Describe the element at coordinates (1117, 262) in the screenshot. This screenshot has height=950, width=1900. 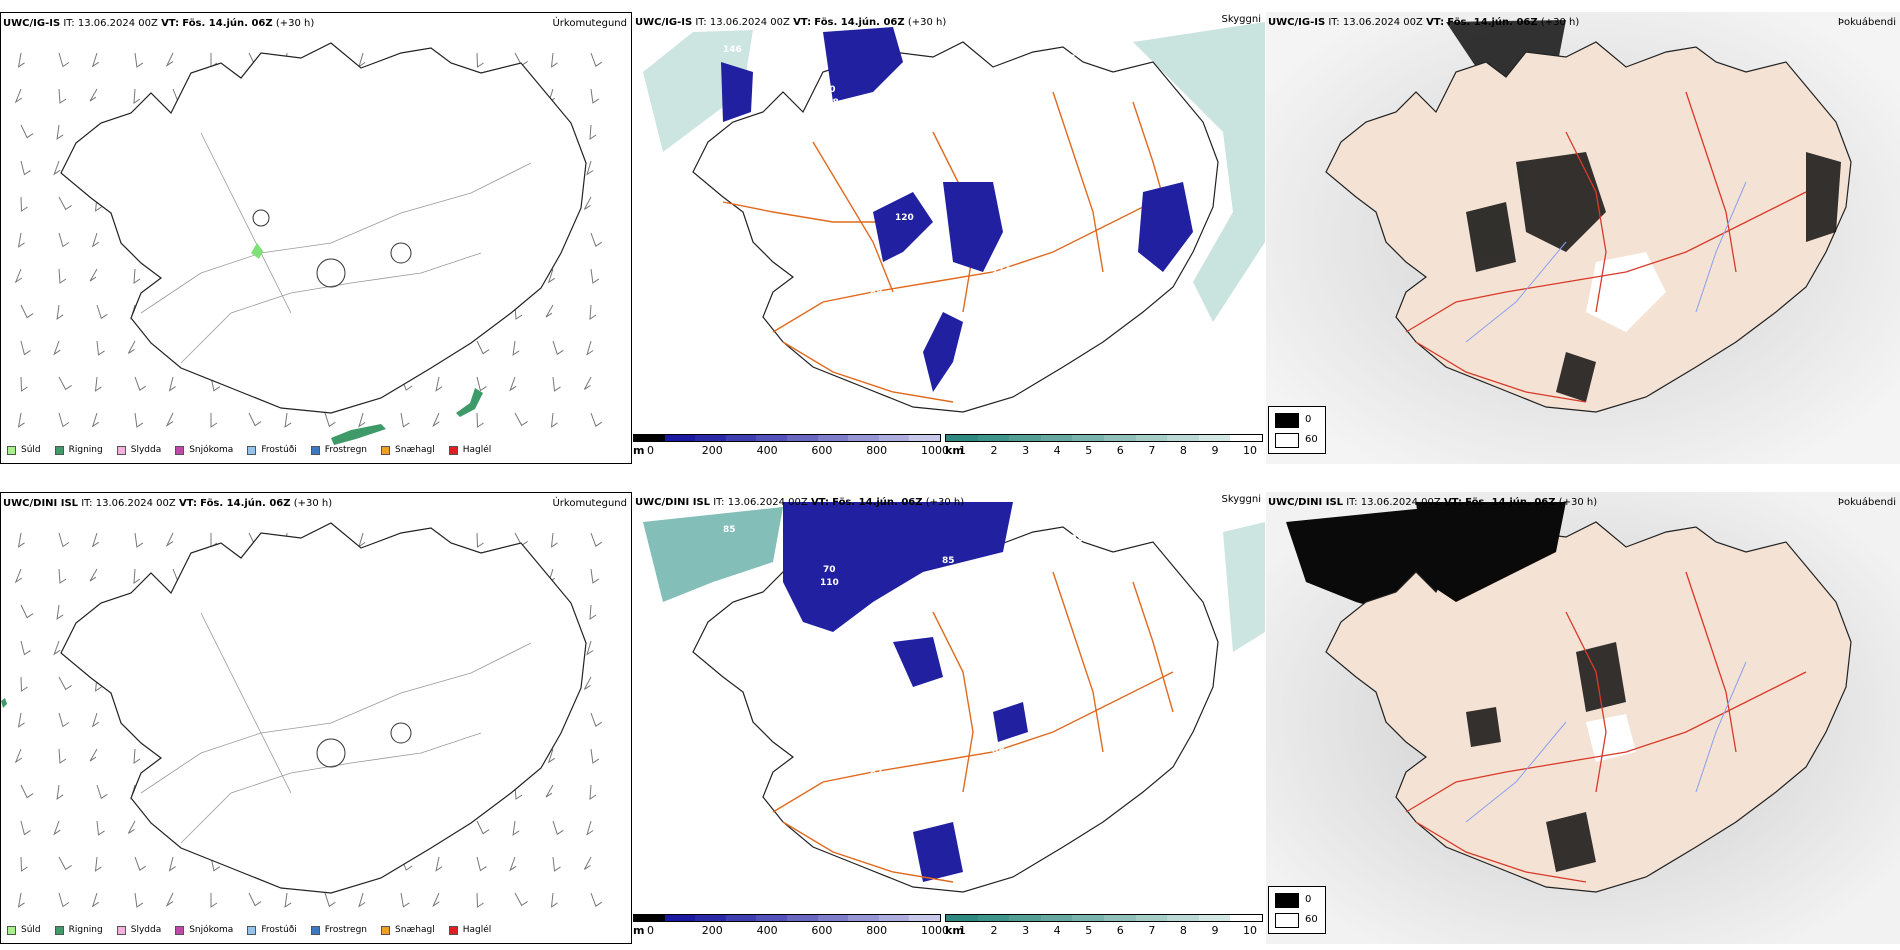
I see `visibility-value-label: 94` at that location.